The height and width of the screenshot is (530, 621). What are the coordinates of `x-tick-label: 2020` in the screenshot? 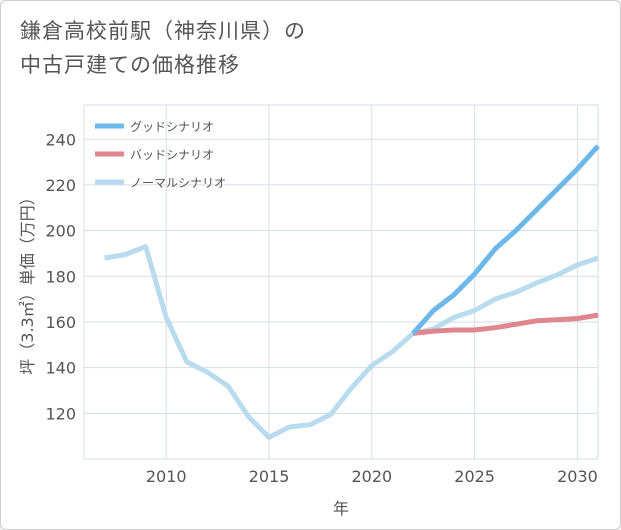 It's located at (371, 476).